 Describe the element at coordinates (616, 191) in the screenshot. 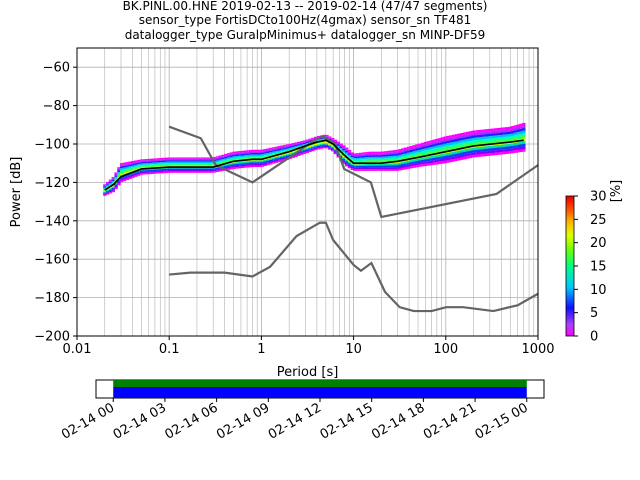

I see `colorbar-label: [%]` at that location.